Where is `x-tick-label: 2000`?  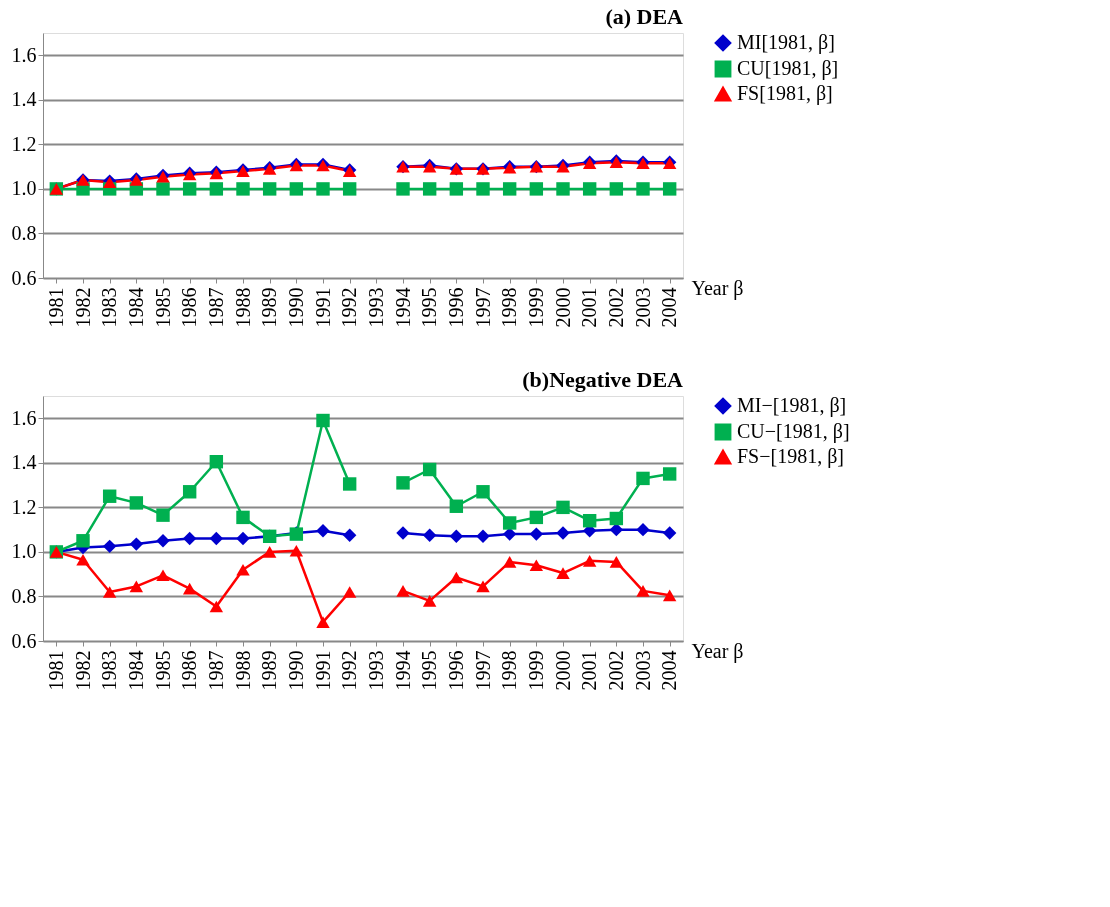
x-tick-label: 2000 is located at coordinates (562, 307).